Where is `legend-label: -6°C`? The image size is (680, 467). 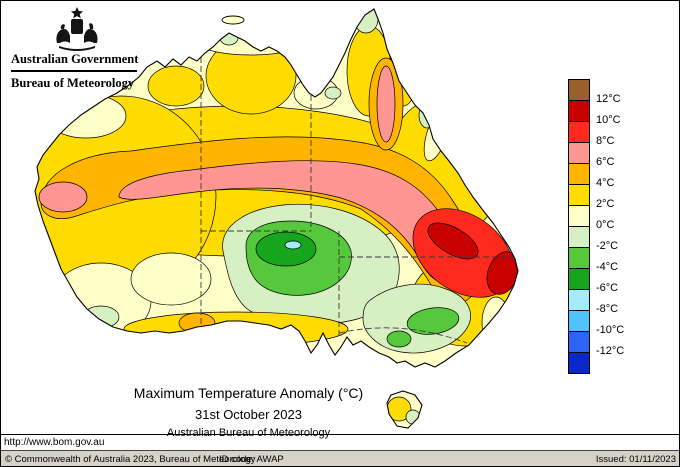 legend-label: -6°C is located at coordinates (607, 288).